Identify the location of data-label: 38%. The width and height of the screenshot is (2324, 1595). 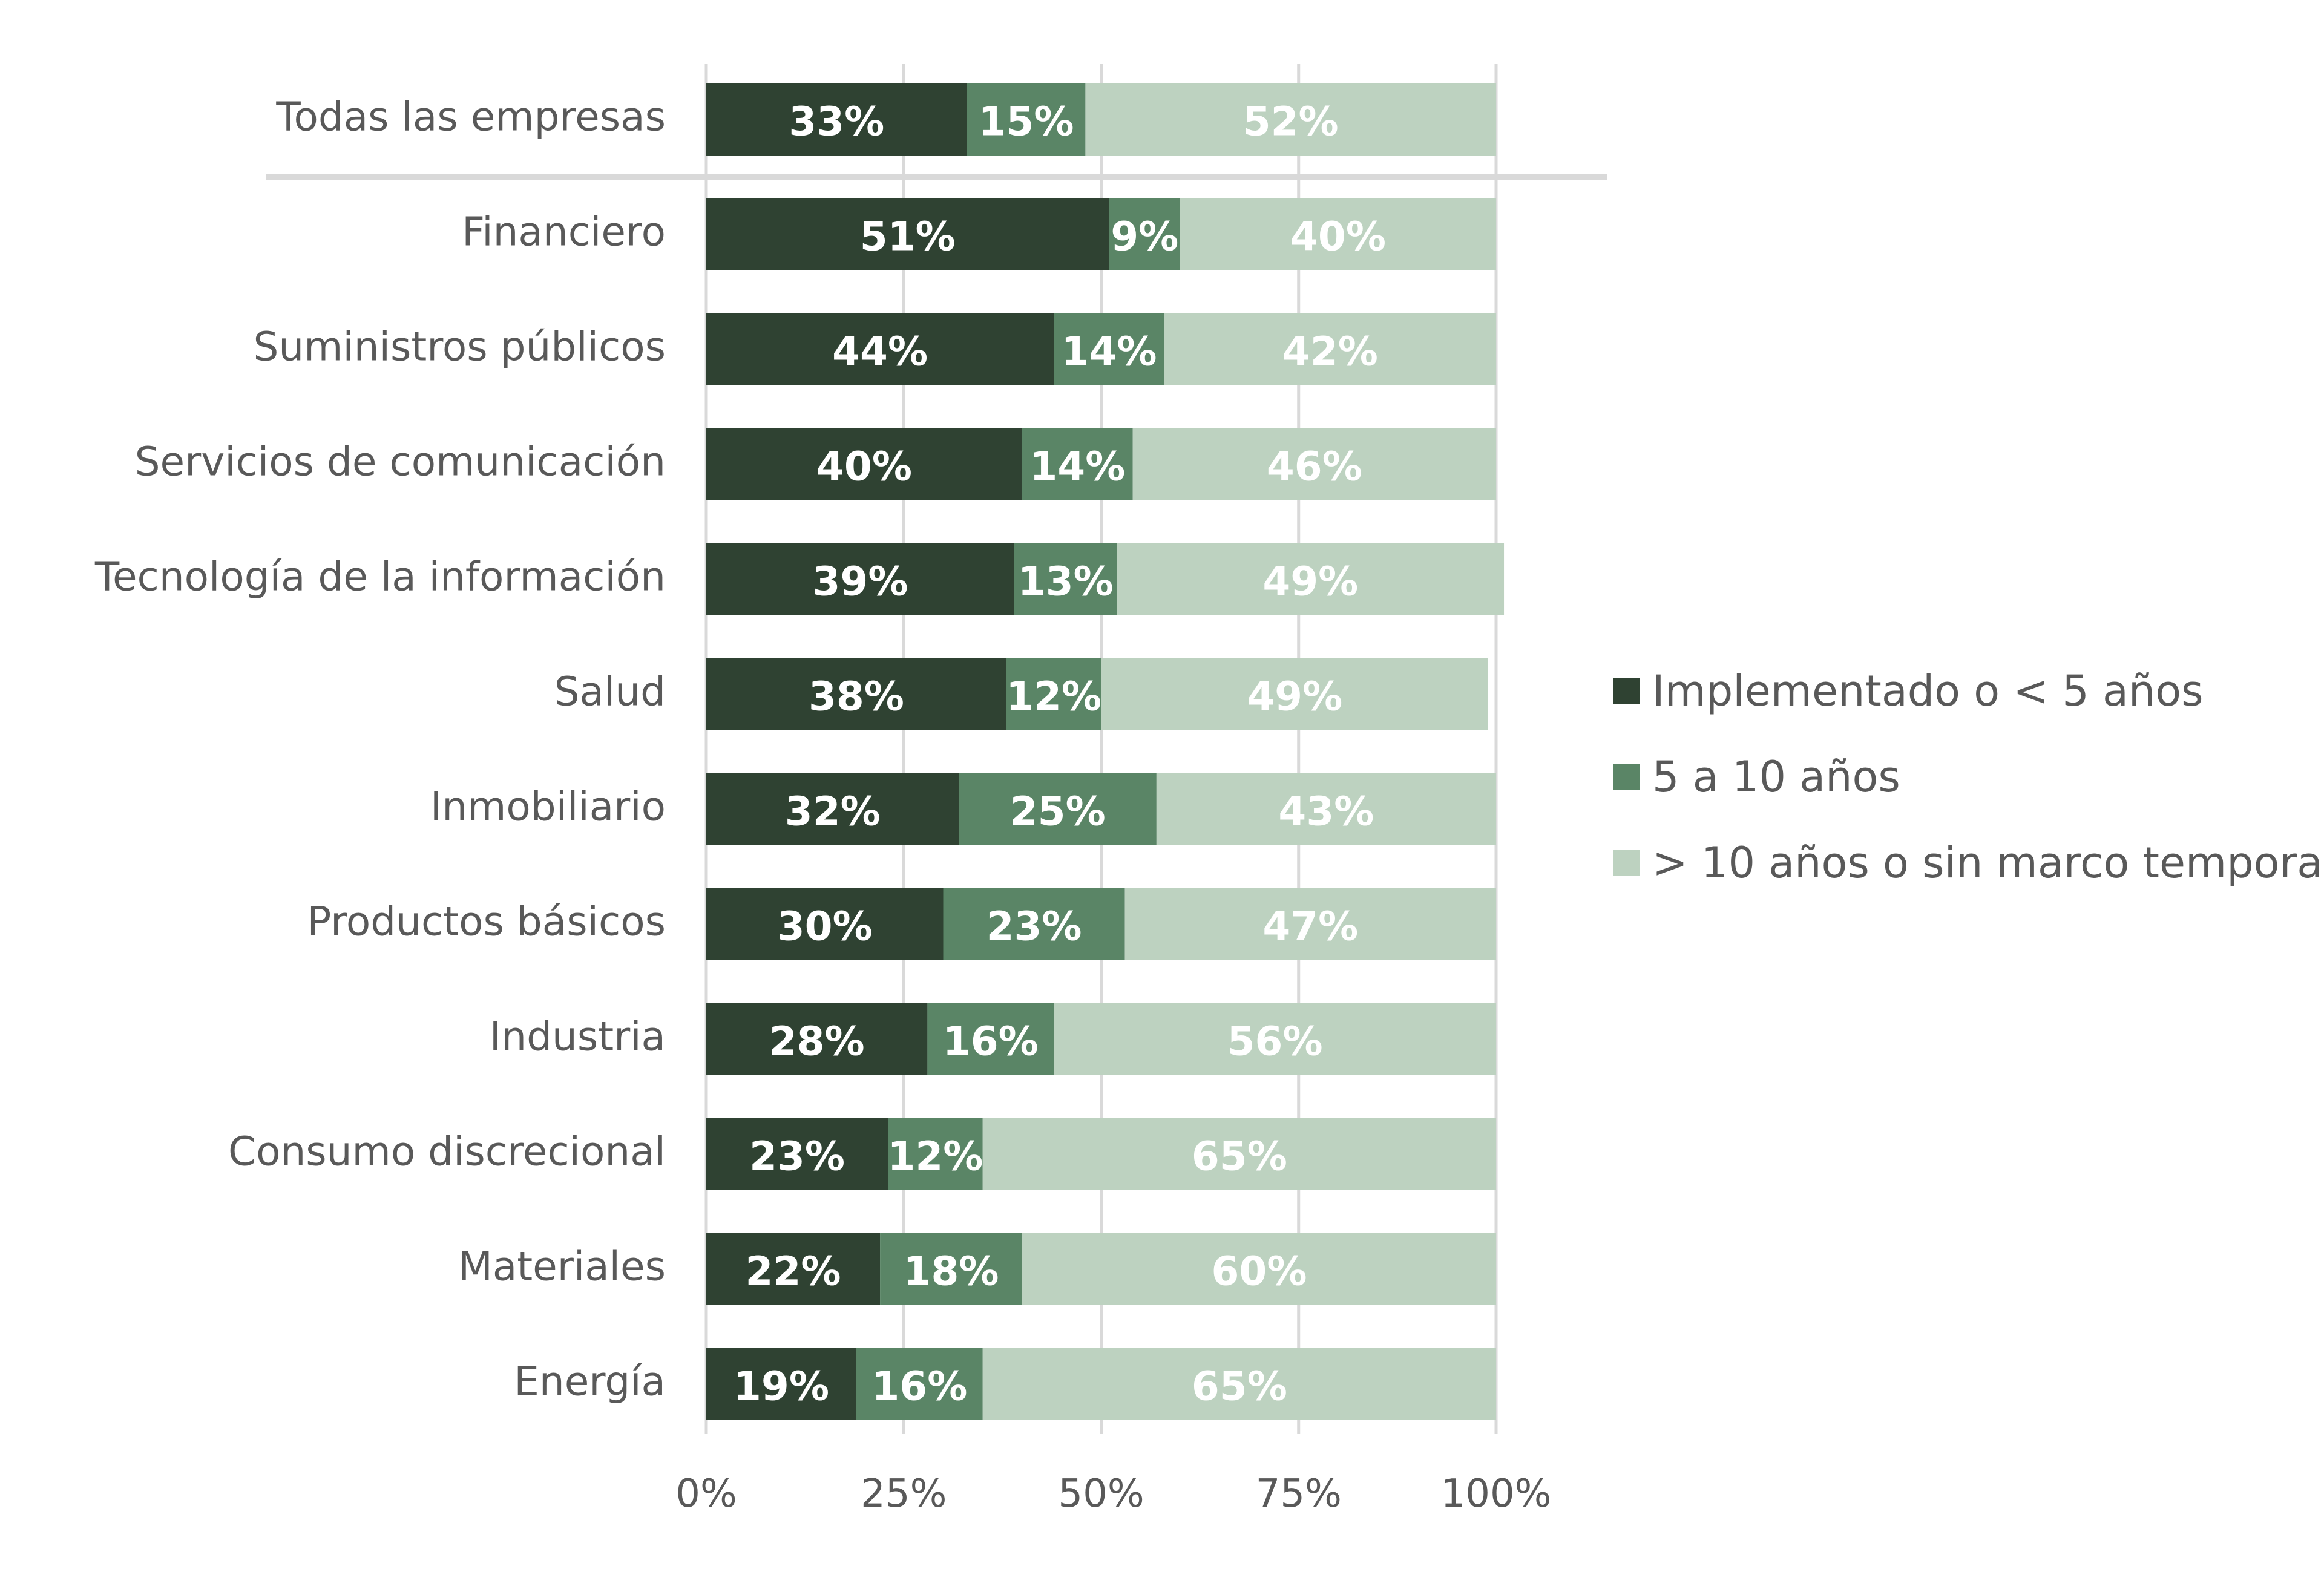
(856, 697).